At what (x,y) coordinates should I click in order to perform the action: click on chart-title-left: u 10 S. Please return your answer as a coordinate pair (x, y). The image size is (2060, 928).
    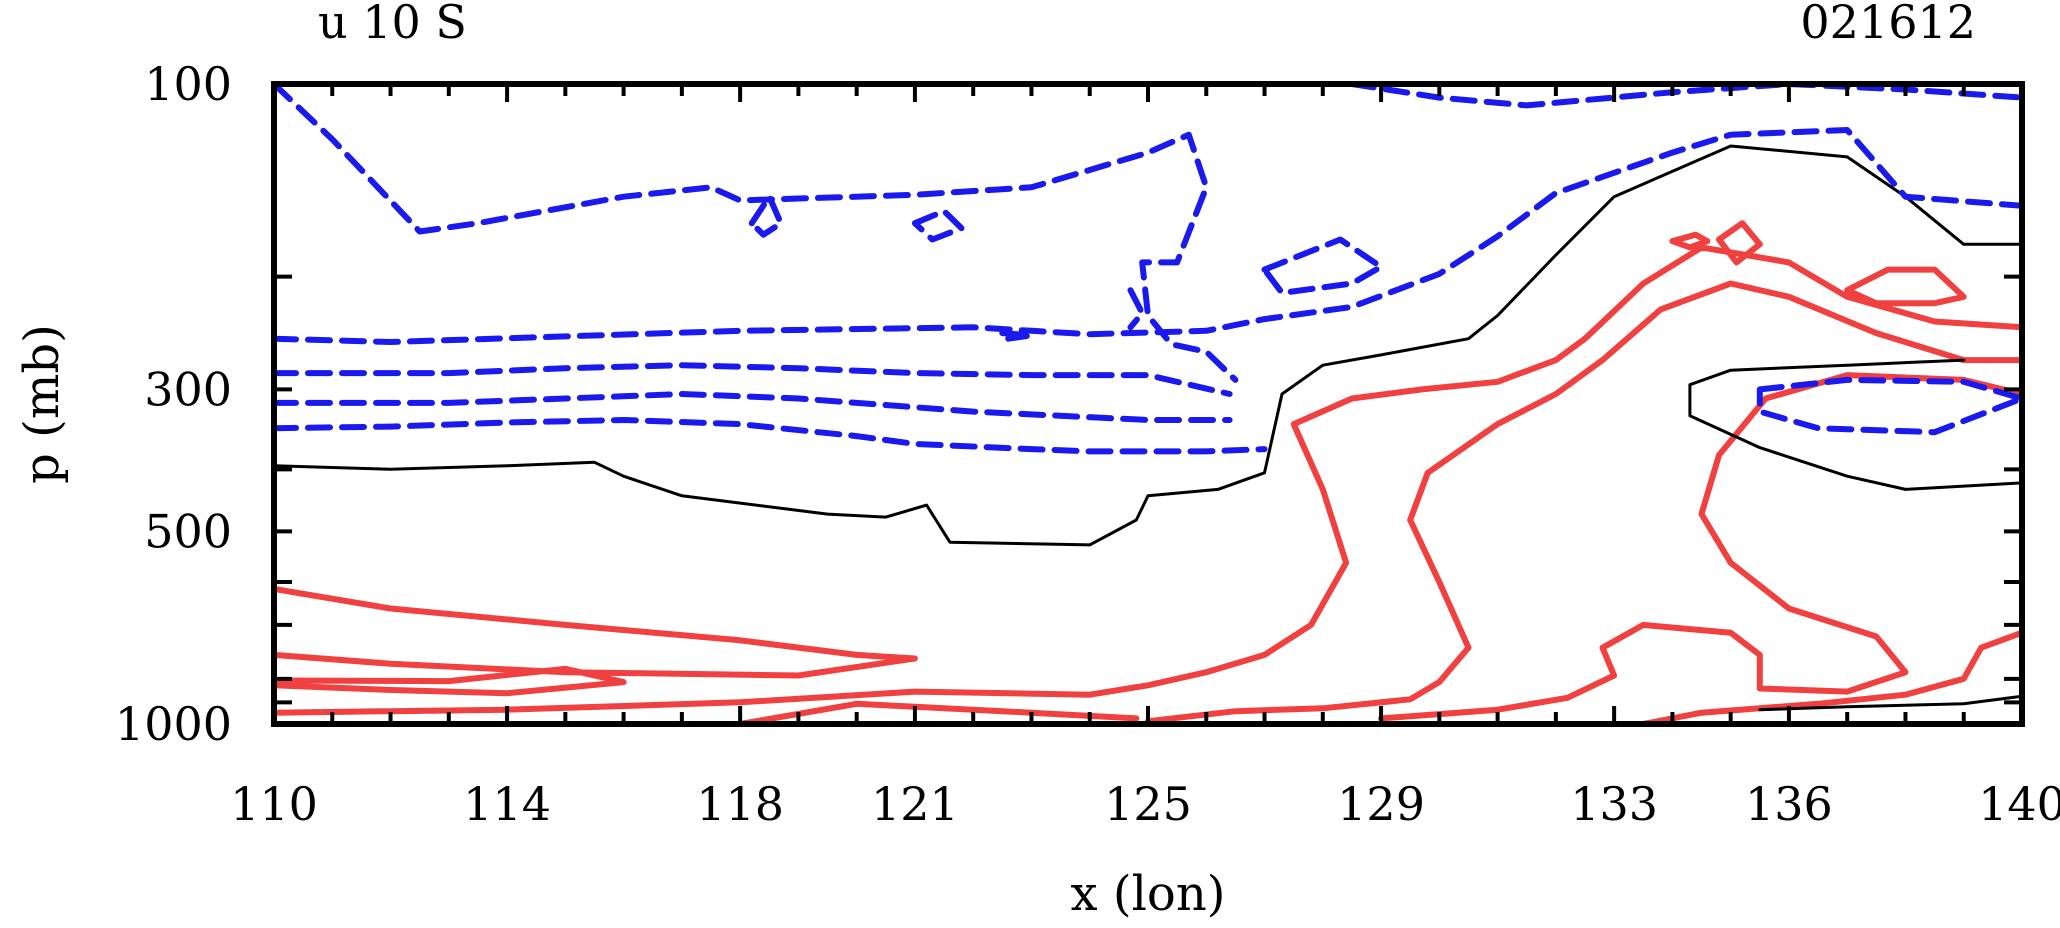
    Looking at the image, I should click on (392, 24).